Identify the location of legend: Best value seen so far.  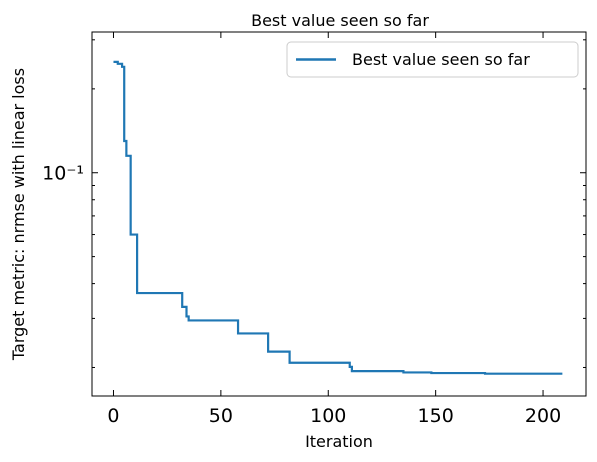
(432, 59).